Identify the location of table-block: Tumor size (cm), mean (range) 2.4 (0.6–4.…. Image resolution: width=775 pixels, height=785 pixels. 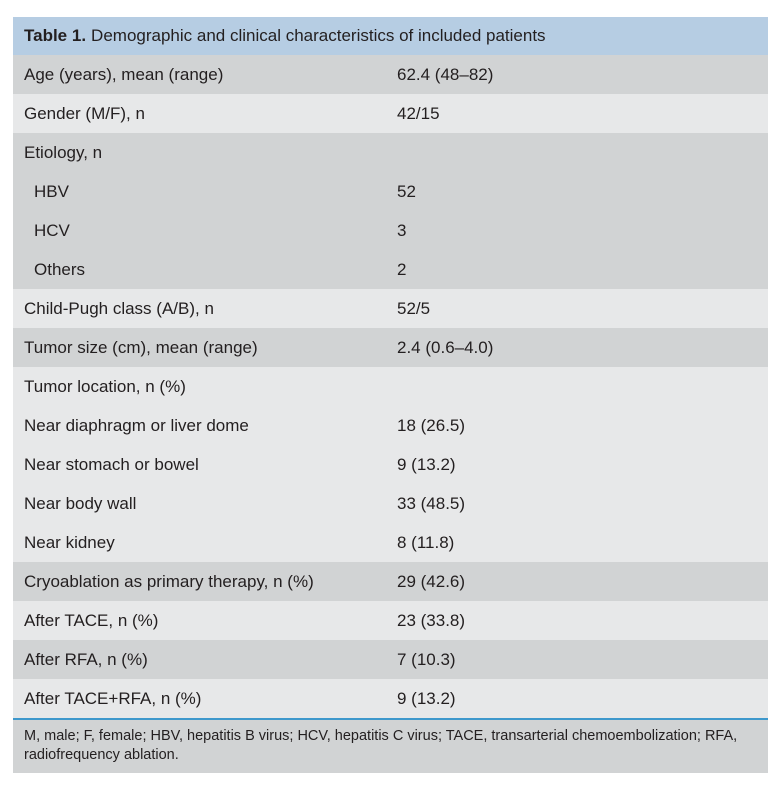
(390, 347).